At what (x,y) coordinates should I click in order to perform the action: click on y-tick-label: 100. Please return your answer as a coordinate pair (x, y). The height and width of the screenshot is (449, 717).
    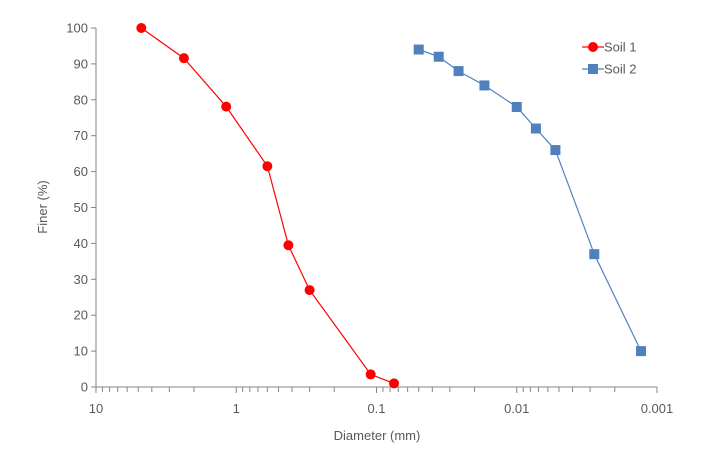
    Looking at the image, I should click on (77, 28).